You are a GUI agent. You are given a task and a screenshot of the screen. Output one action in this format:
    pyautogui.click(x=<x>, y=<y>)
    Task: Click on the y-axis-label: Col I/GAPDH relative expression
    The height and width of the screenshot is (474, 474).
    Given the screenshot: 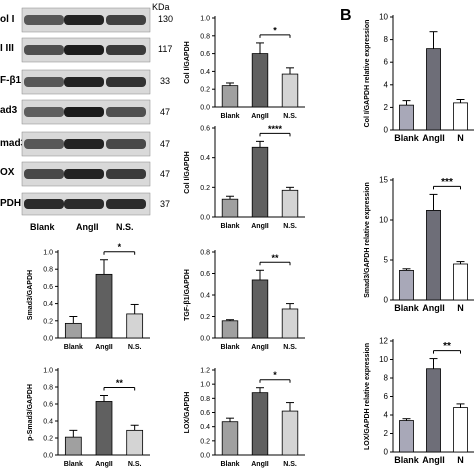 What is the action you would take?
    pyautogui.click(x=367, y=74)
    